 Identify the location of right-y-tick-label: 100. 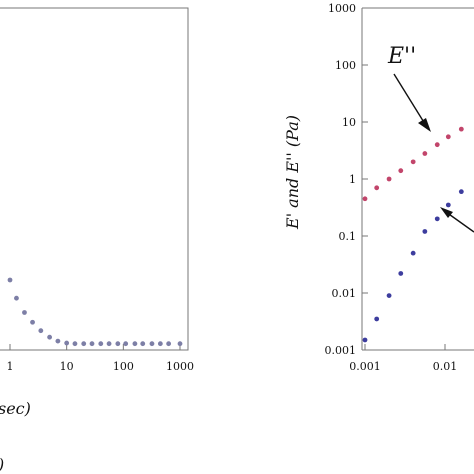
(345, 65).